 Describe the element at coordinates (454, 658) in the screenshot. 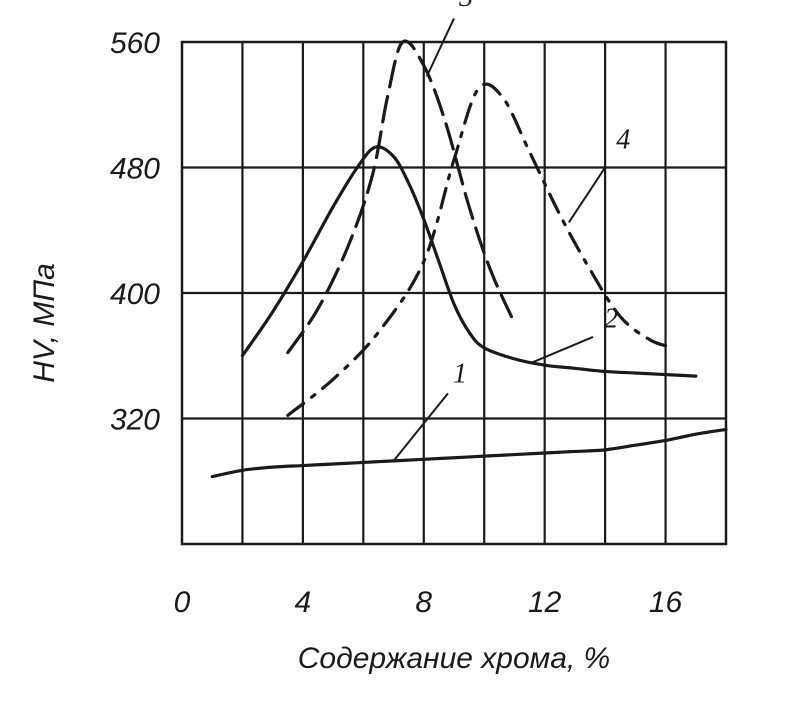

I see `x-axis-title: Содержание хрома, %` at that location.